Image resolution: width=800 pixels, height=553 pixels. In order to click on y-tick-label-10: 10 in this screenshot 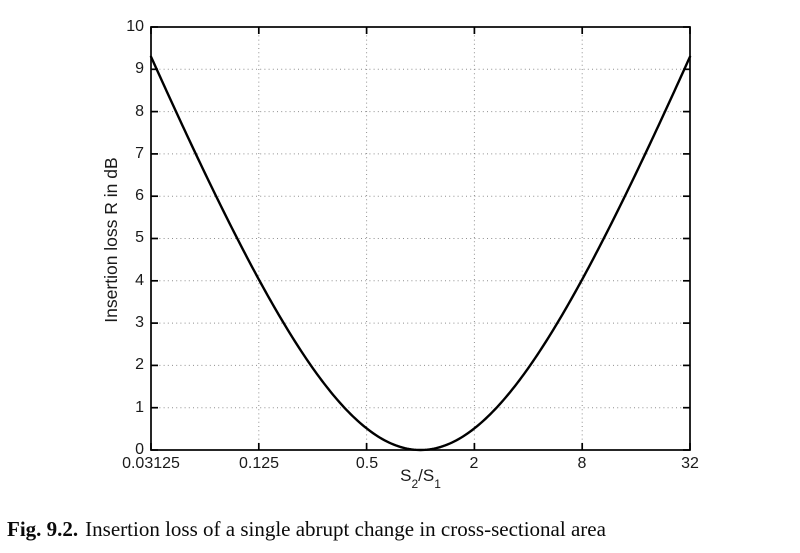, I will do `click(135, 26)`.